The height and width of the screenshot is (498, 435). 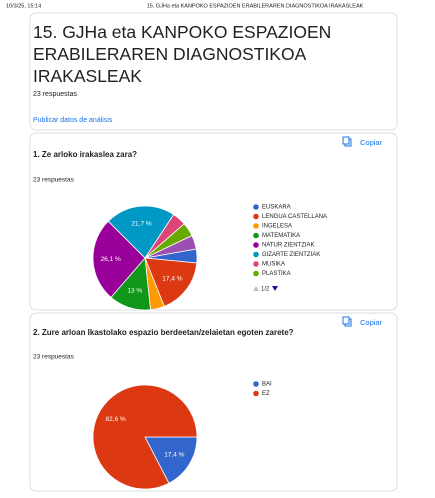 What do you see at coordinates (277, 227) in the screenshot?
I see `legend-label: INGELESA` at bounding box center [277, 227].